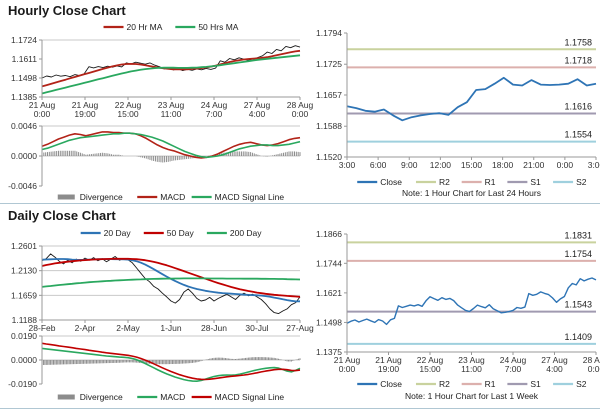 The width and height of the screenshot is (600, 413). I want to click on legend-label-20-day: 20 Day, so click(118, 233).